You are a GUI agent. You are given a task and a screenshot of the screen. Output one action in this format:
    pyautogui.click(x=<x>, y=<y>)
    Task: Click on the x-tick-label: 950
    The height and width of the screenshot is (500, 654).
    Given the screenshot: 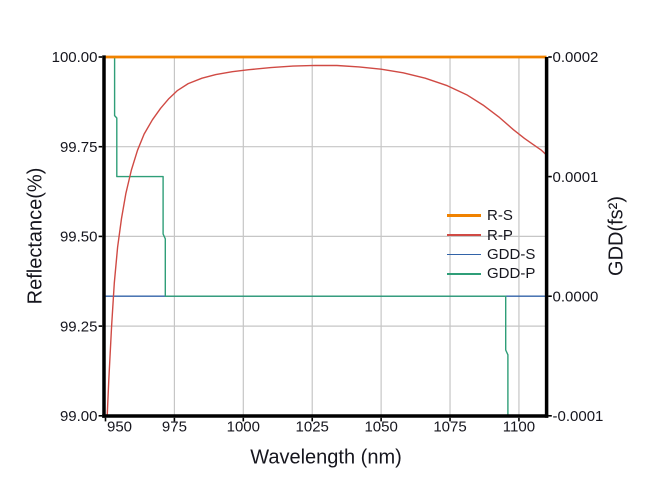 What is the action you would take?
    pyautogui.click(x=119, y=427)
    